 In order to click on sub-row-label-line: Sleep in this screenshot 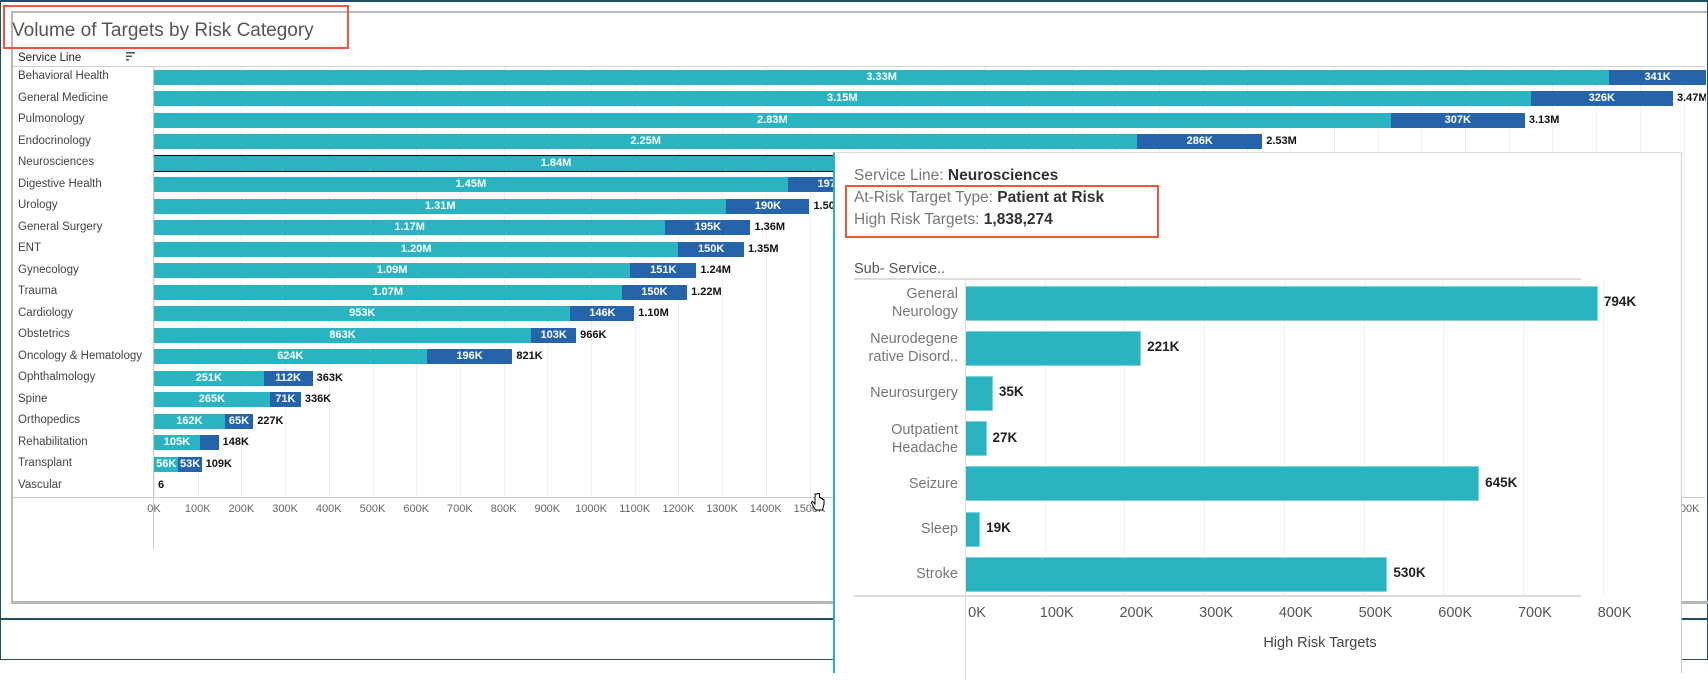, I will do `click(939, 529)`.